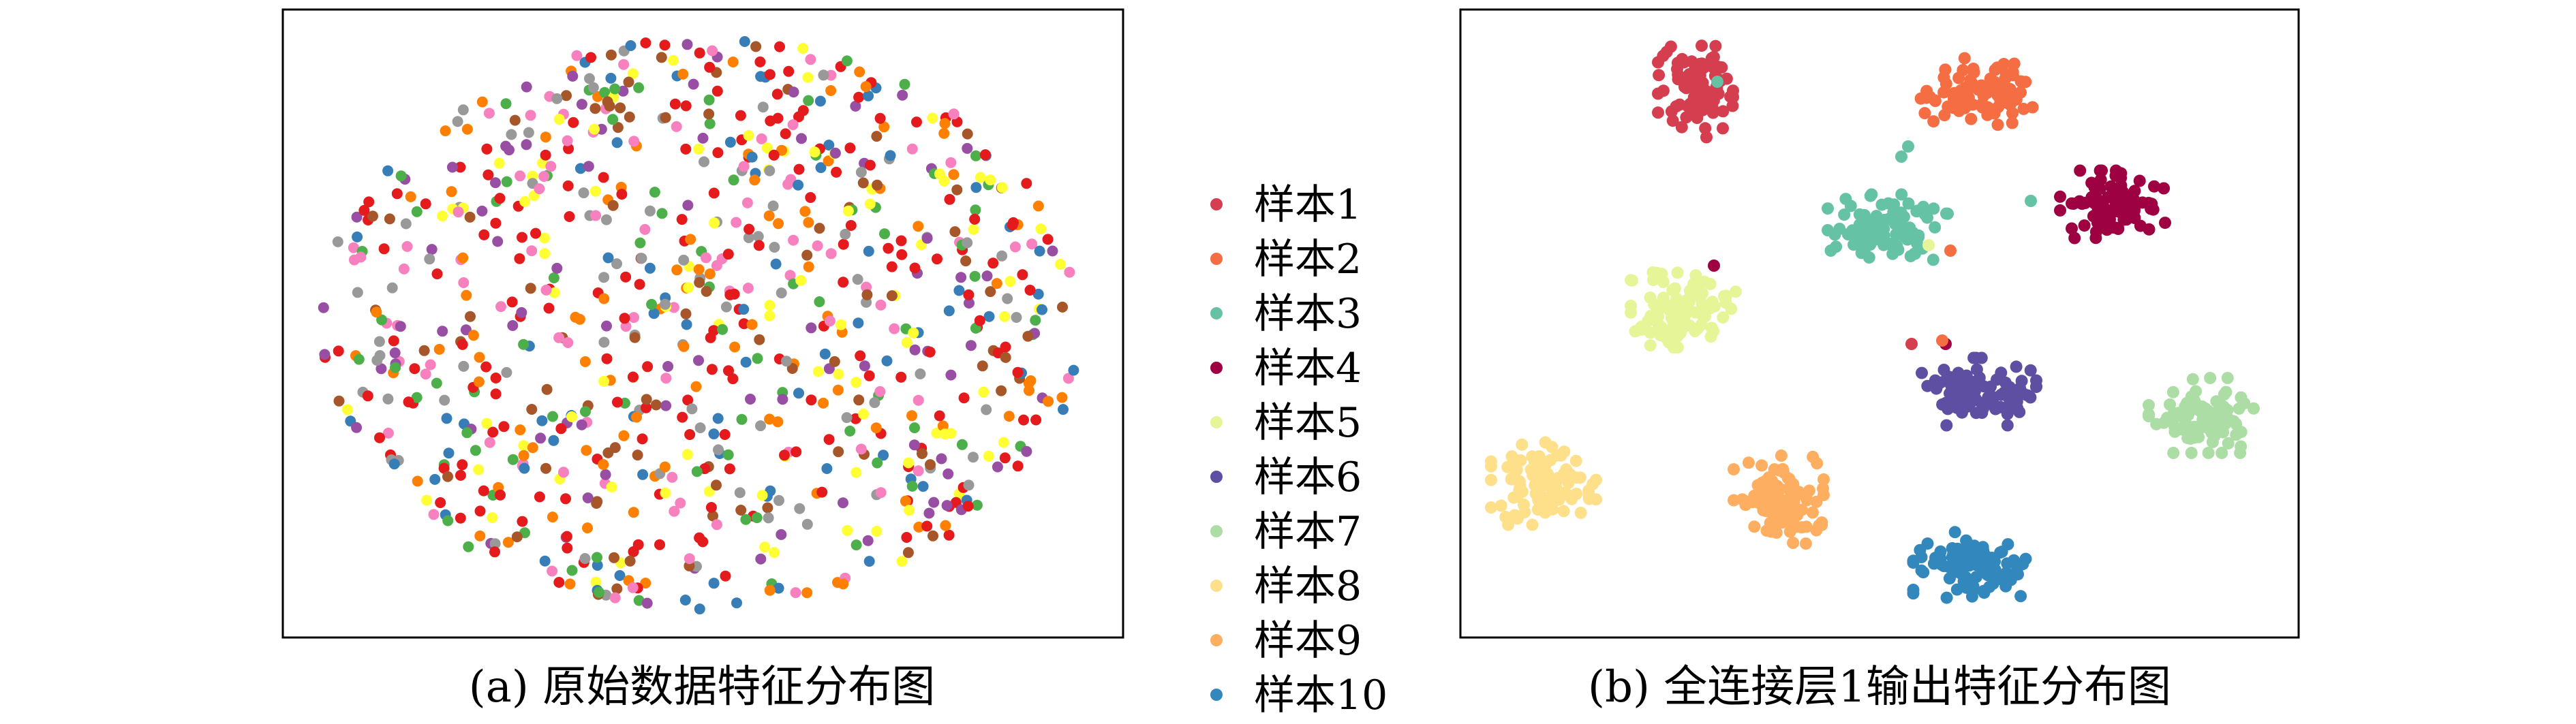 This screenshot has width=2576, height=724. Describe the element at coordinates (1308, 205) in the screenshot. I see `legend-label-1: 样本1` at that location.